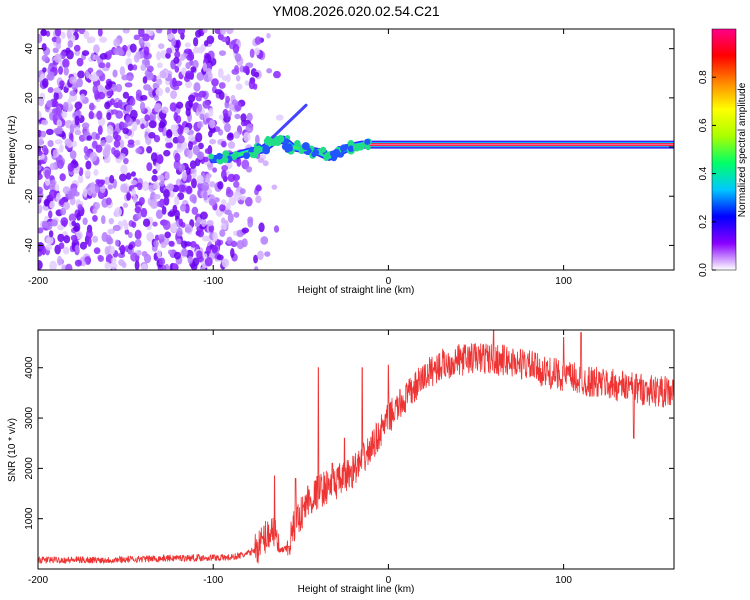 The image size is (750, 600). Describe the element at coordinates (389, 580) in the screenshot. I see `snr-x-tick-label: 0` at that location.